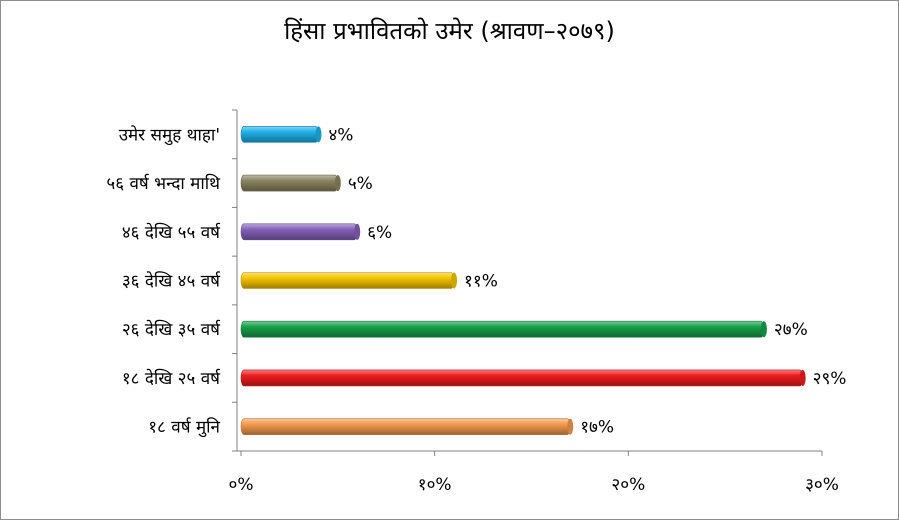 This screenshot has width=899, height=520. Describe the element at coordinates (830, 379) in the screenshot. I see `data-label: २९%` at that location.